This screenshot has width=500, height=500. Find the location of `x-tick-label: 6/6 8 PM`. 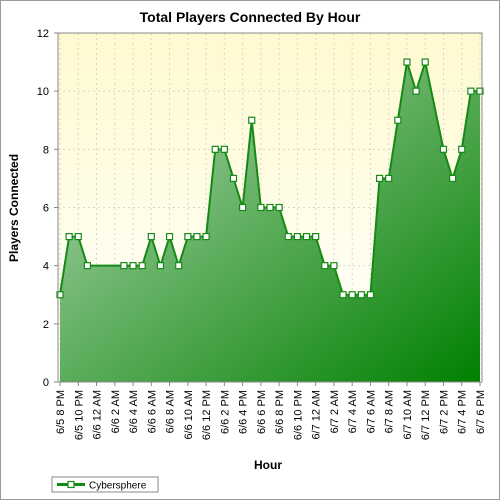

x-tick-label: 6/6 8 PM is located at coordinates (280, 412).